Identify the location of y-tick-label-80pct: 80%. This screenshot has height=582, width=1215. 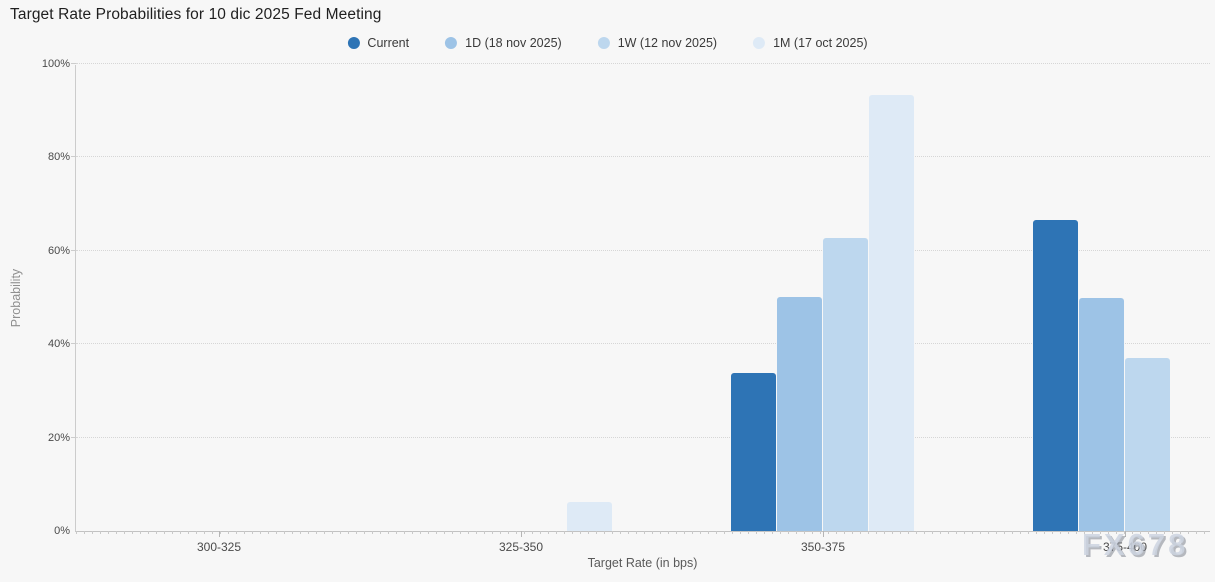
(58, 157).